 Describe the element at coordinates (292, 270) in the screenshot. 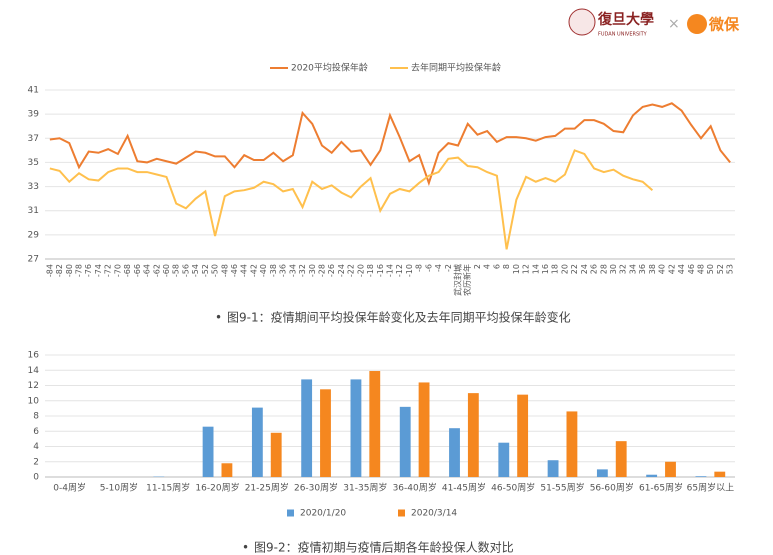

I see `x-tick-label: -34` at that location.